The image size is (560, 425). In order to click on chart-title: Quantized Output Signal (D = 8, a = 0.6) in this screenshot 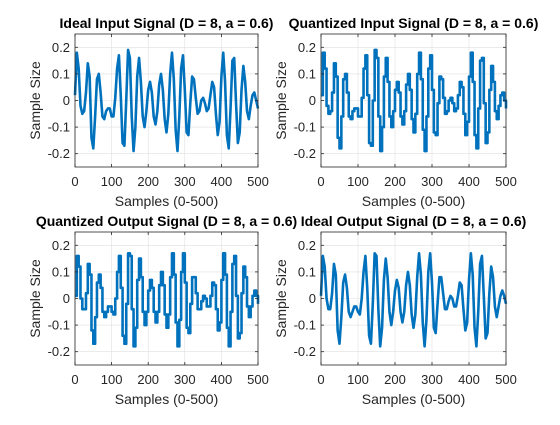, I will do `click(166, 221)`.